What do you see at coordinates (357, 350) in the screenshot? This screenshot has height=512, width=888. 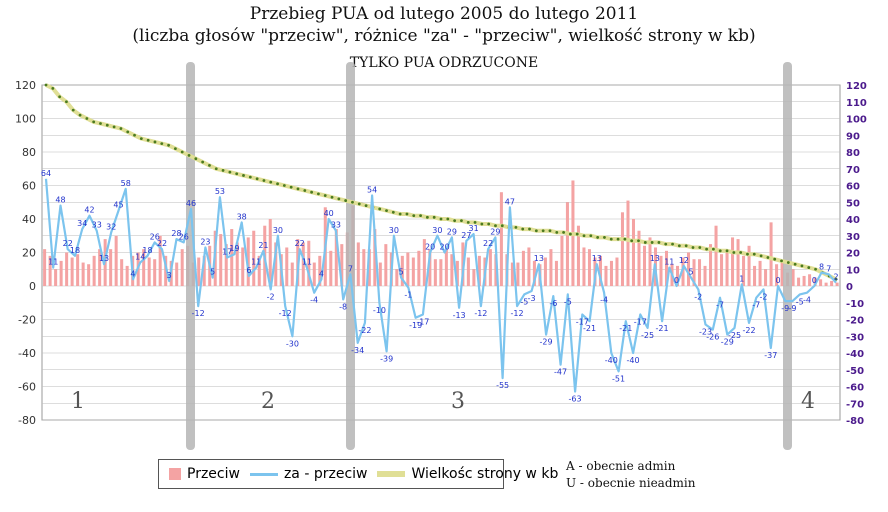 I see `data-label: -34` at bounding box center [357, 350].